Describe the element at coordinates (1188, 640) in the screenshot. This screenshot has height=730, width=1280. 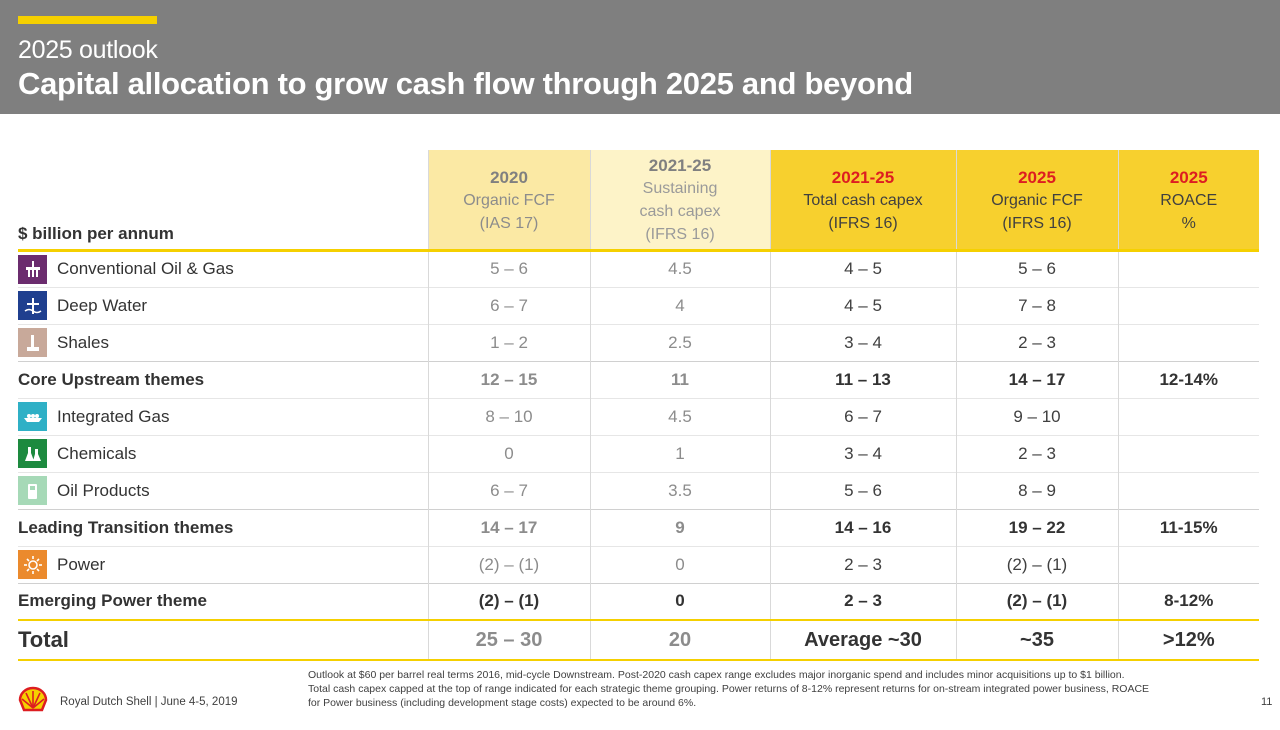
I see `table-cell: >12%` at that location.